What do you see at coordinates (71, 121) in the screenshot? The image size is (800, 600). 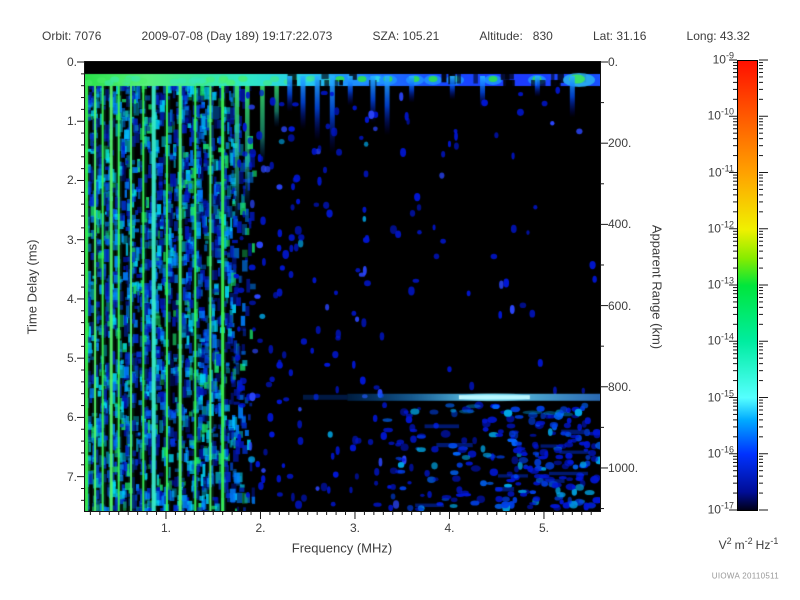 I see `y-tick-label: 1.` at bounding box center [71, 121].